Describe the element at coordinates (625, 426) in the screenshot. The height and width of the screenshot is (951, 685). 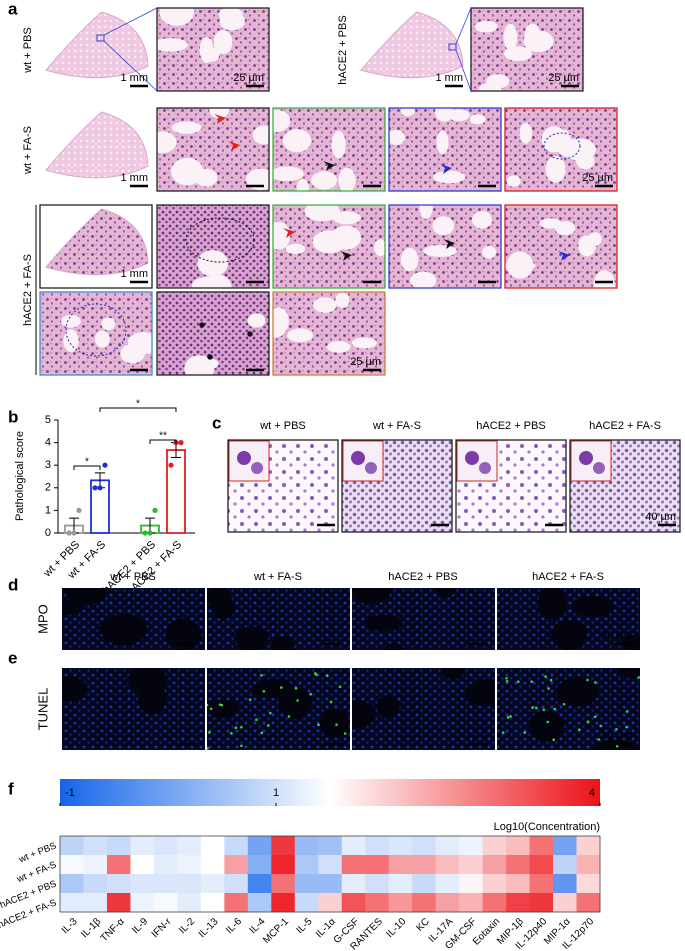
I see `column-label: hACE2 + FA-S` at that location.